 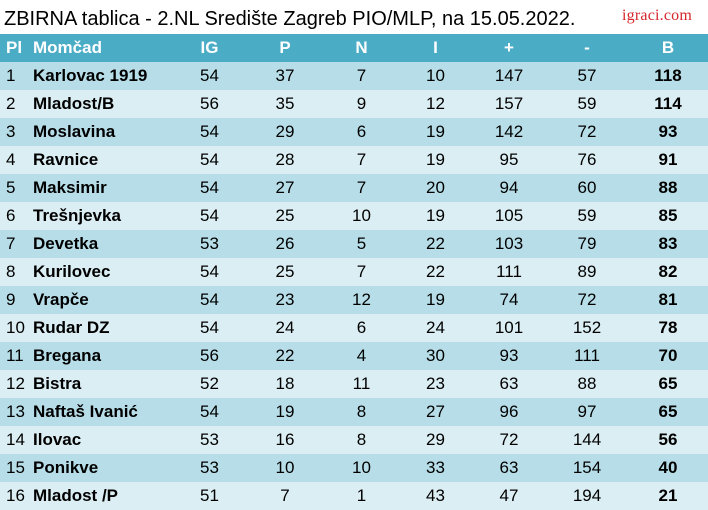 I want to click on goals-for-cell: 142, so click(x=509, y=132).